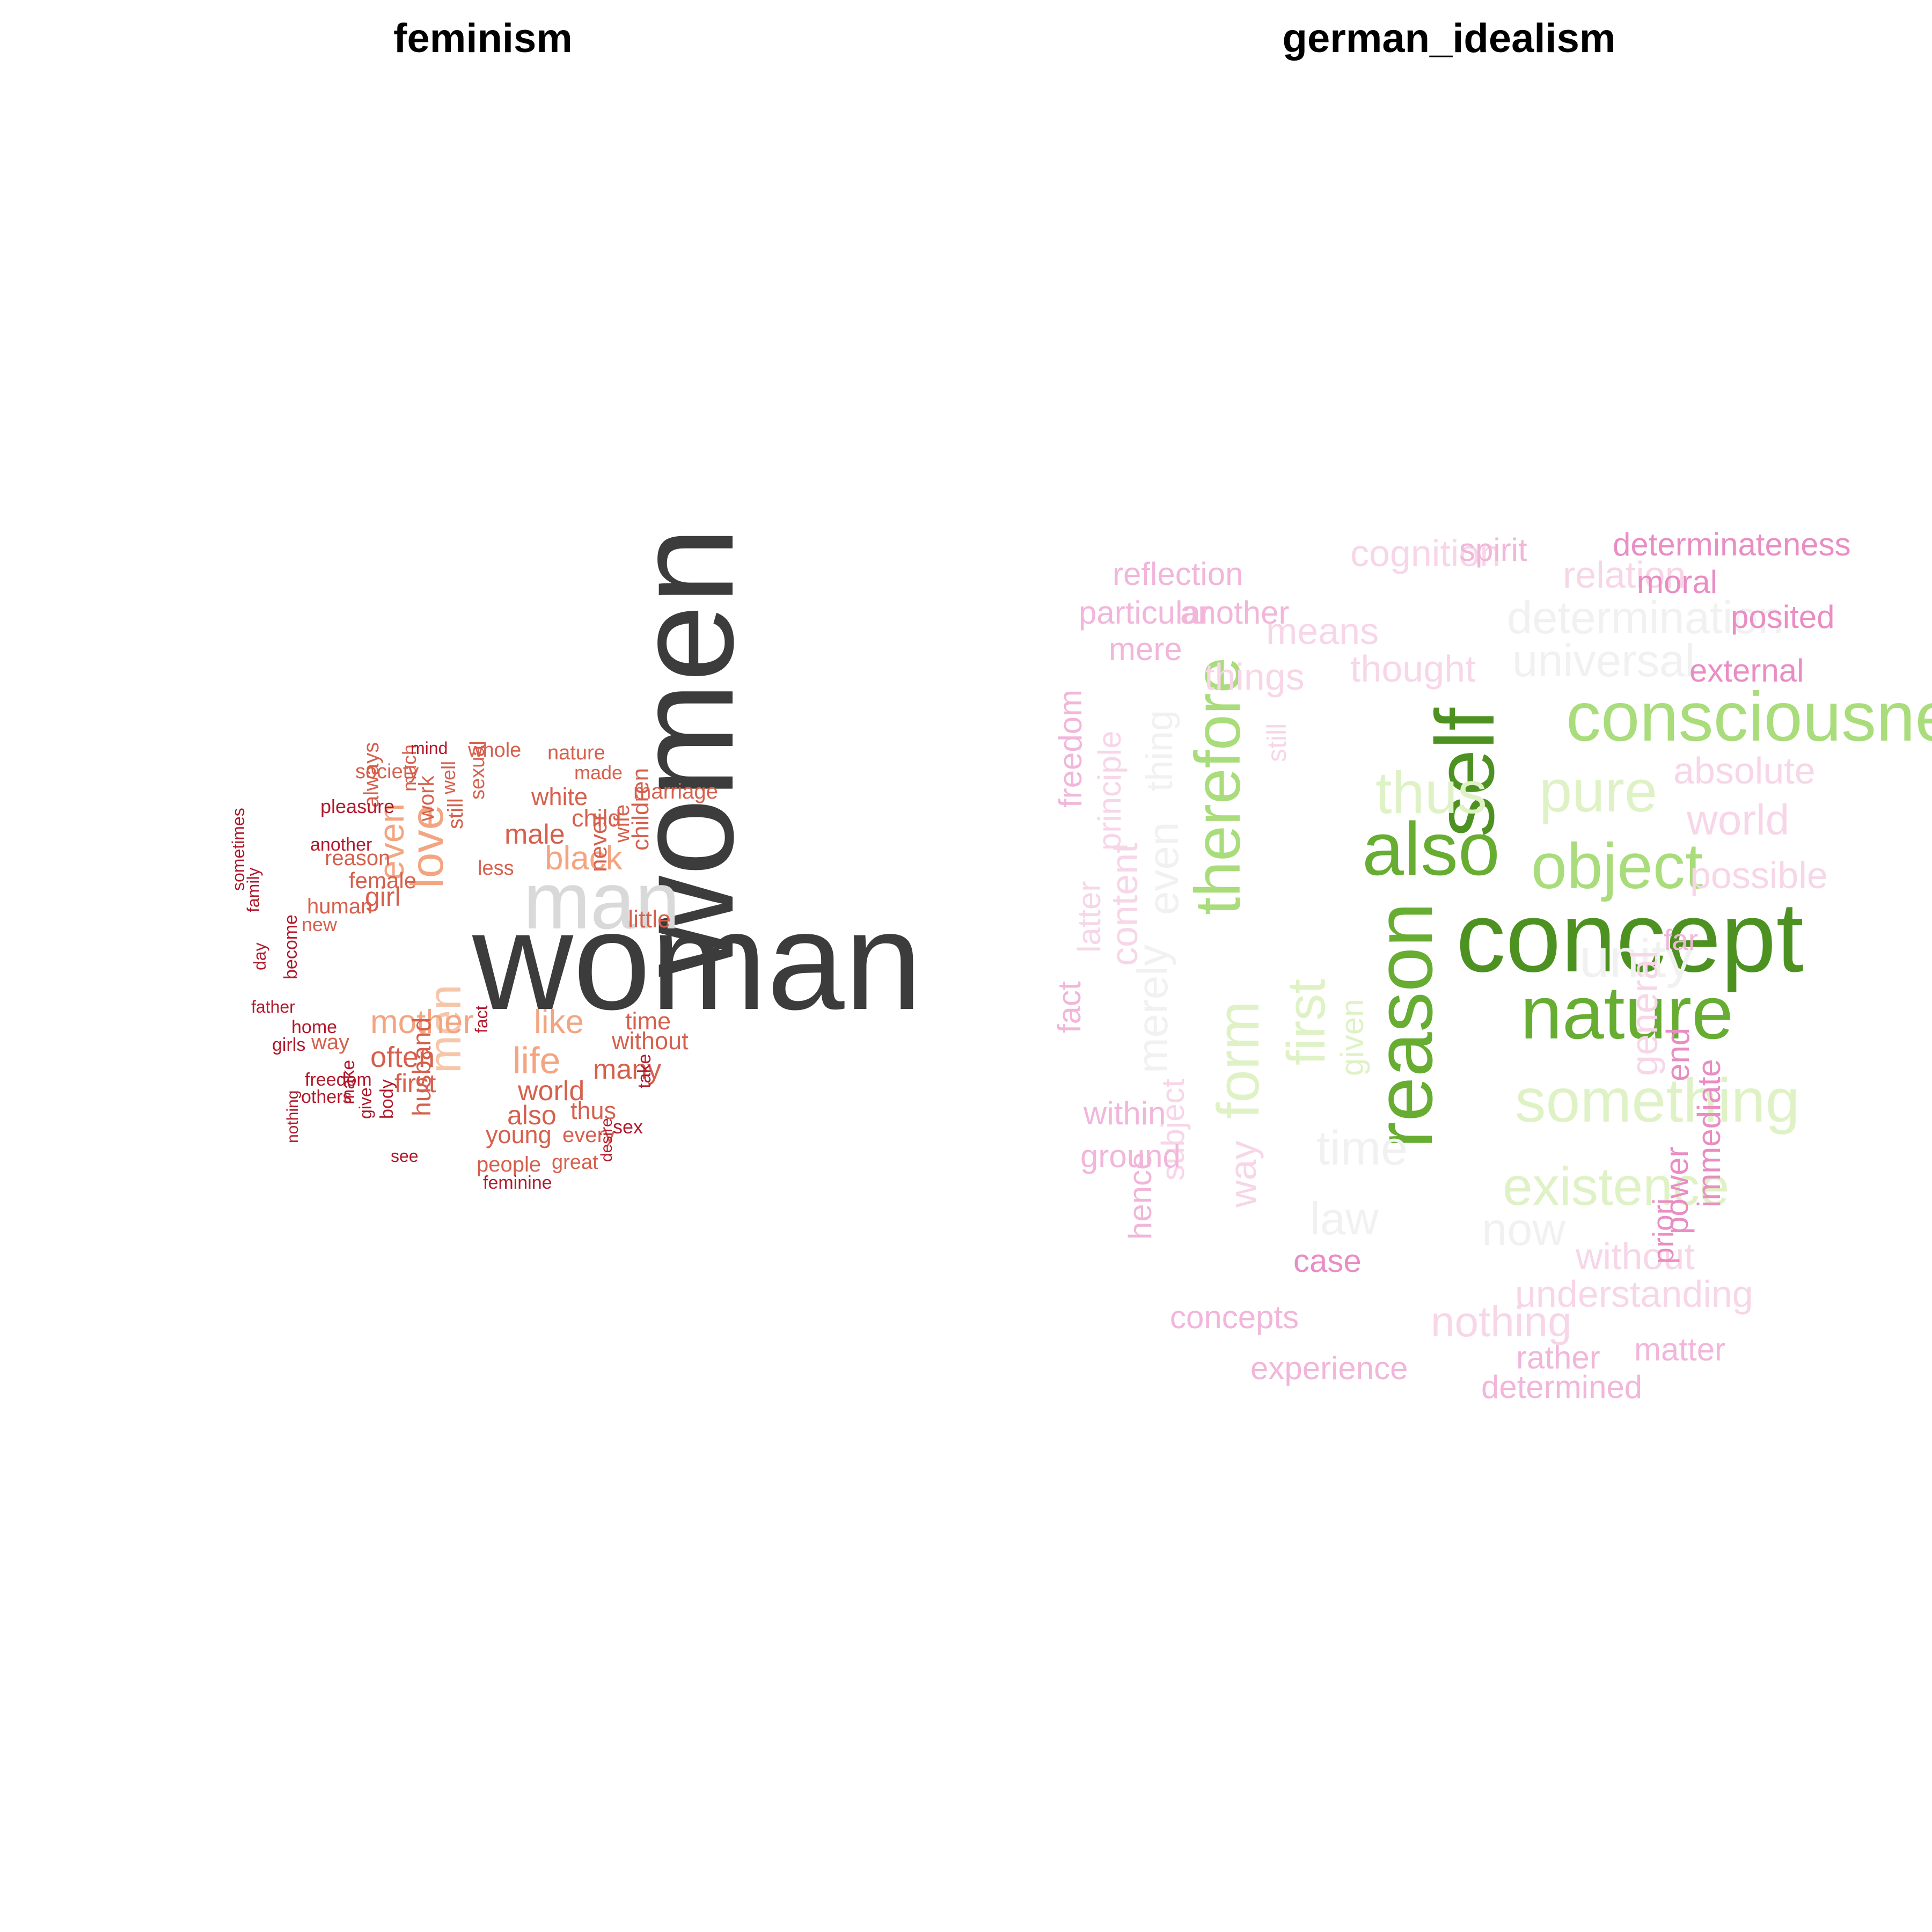  What do you see at coordinates (1524, 1229) in the screenshot?
I see `word-now: now` at bounding box center [1524, 1229].